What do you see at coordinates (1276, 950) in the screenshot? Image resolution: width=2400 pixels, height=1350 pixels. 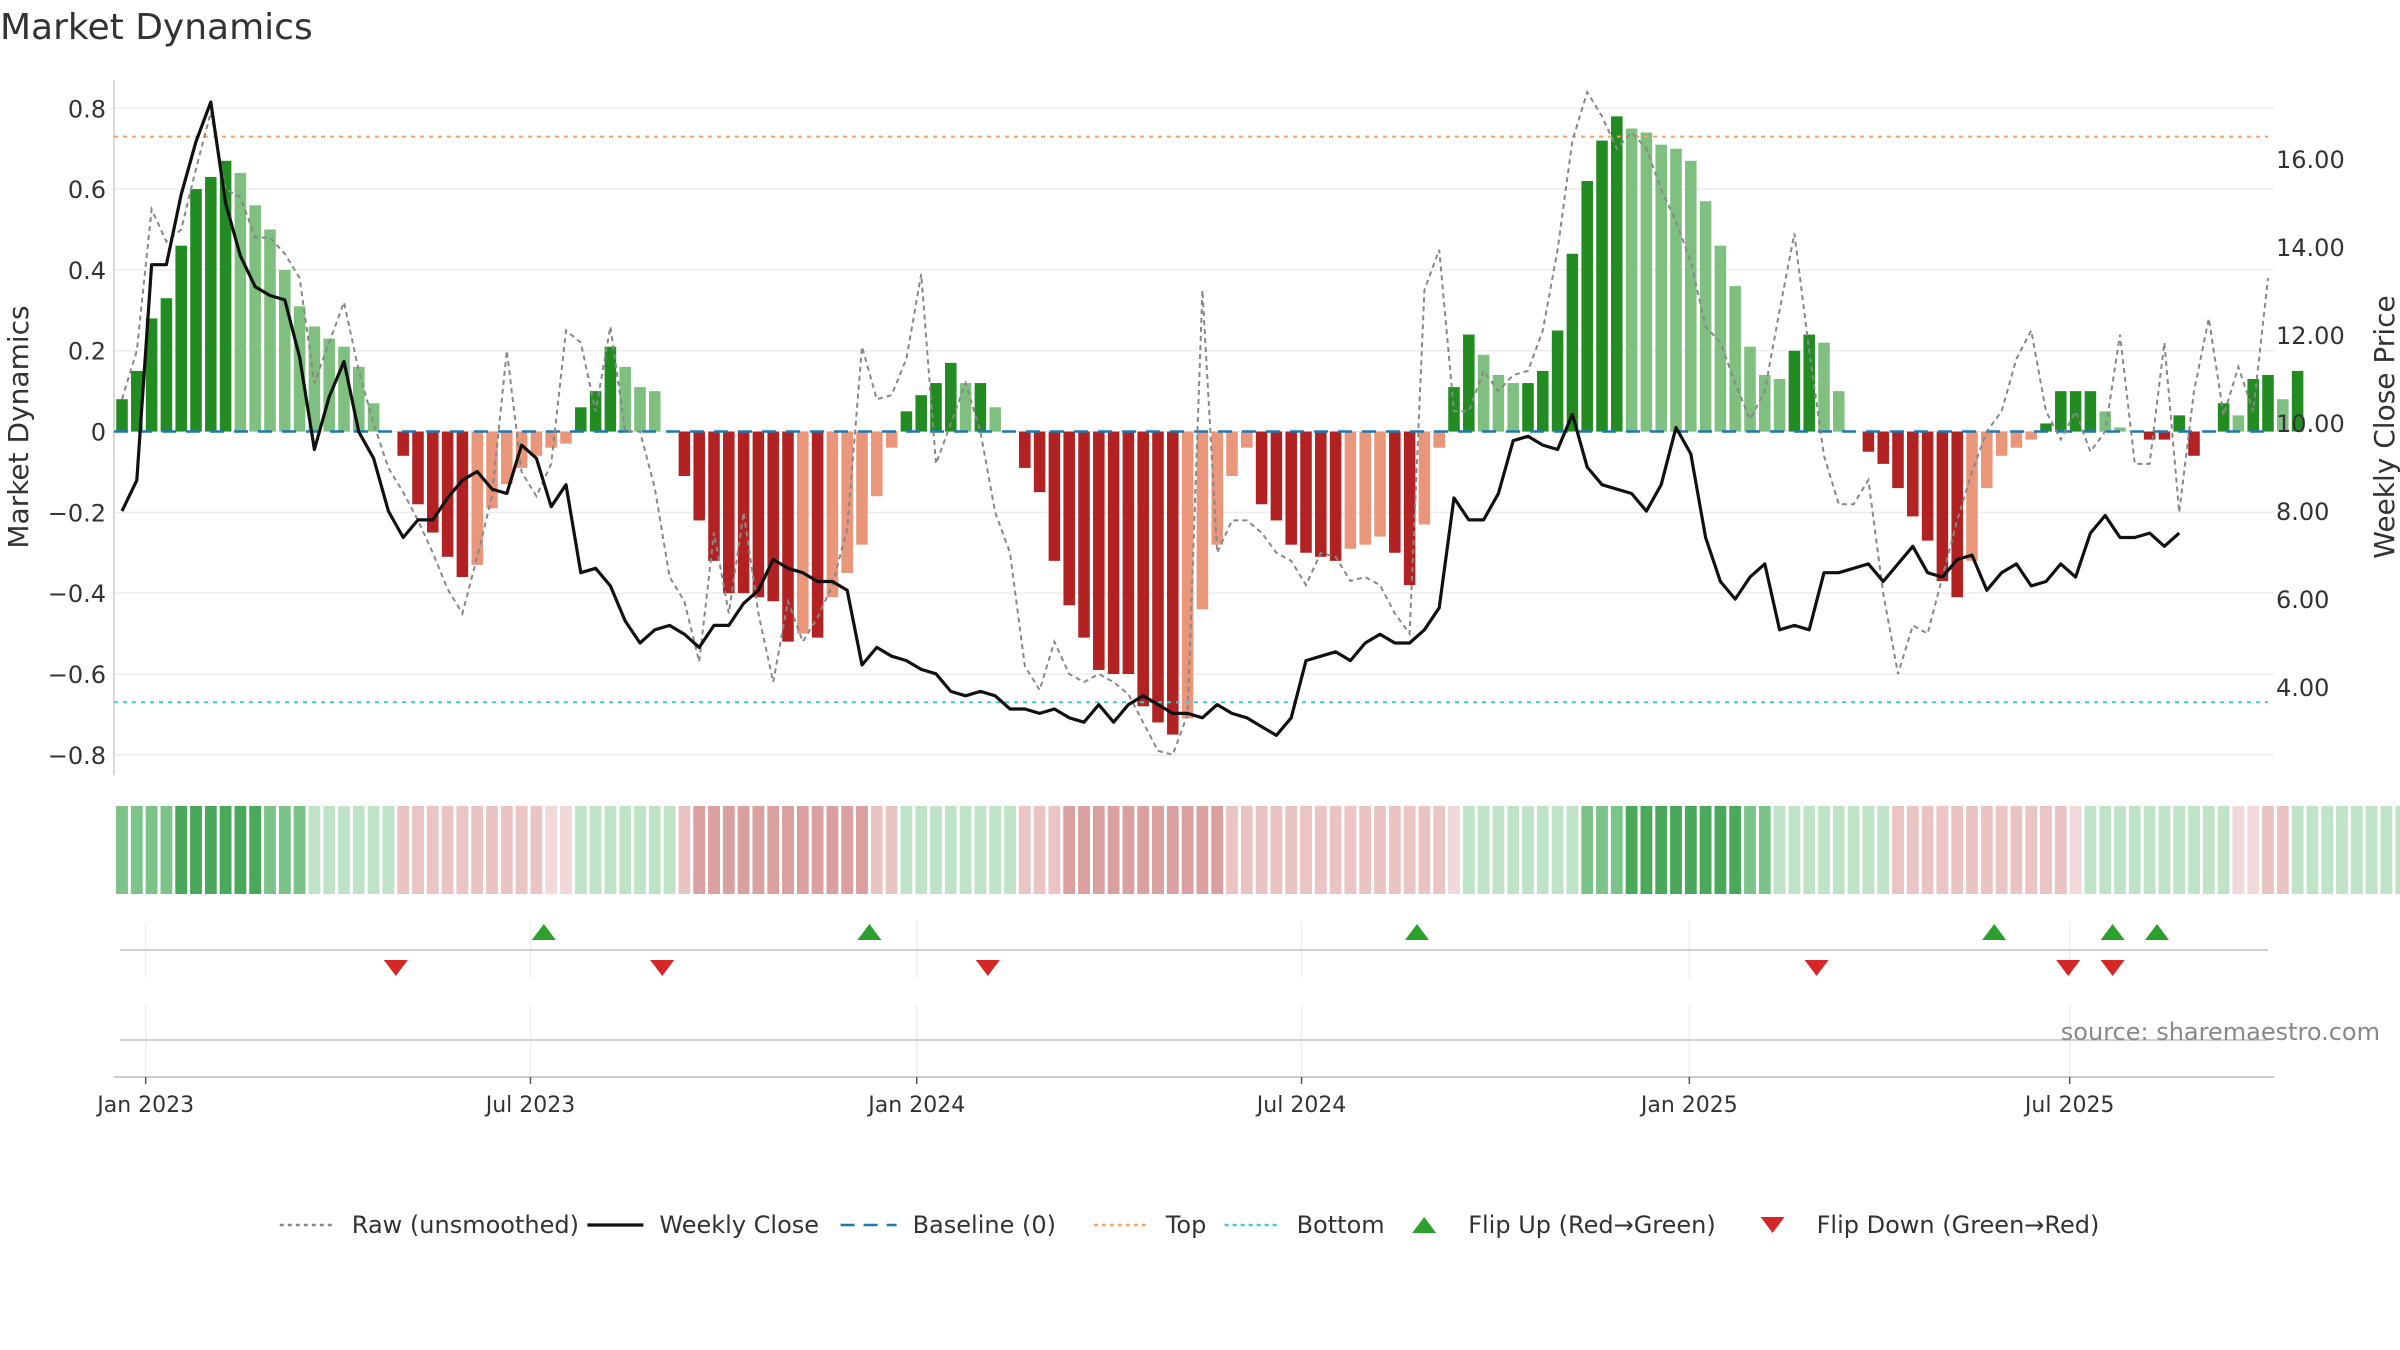 I see `flip-markers` at bounding box center [1276, 950].